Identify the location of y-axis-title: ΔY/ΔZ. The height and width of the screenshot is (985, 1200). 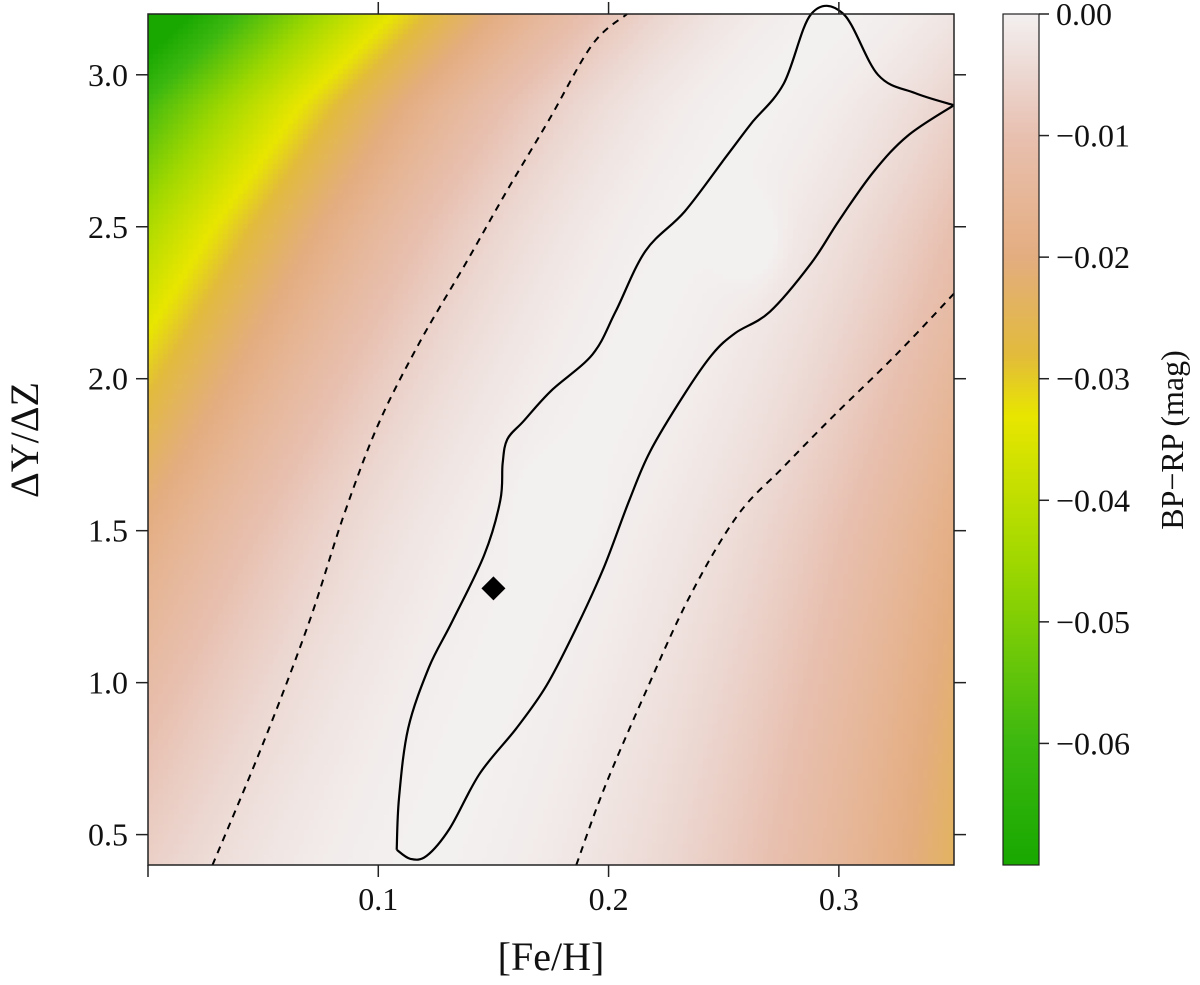
(24, 440).